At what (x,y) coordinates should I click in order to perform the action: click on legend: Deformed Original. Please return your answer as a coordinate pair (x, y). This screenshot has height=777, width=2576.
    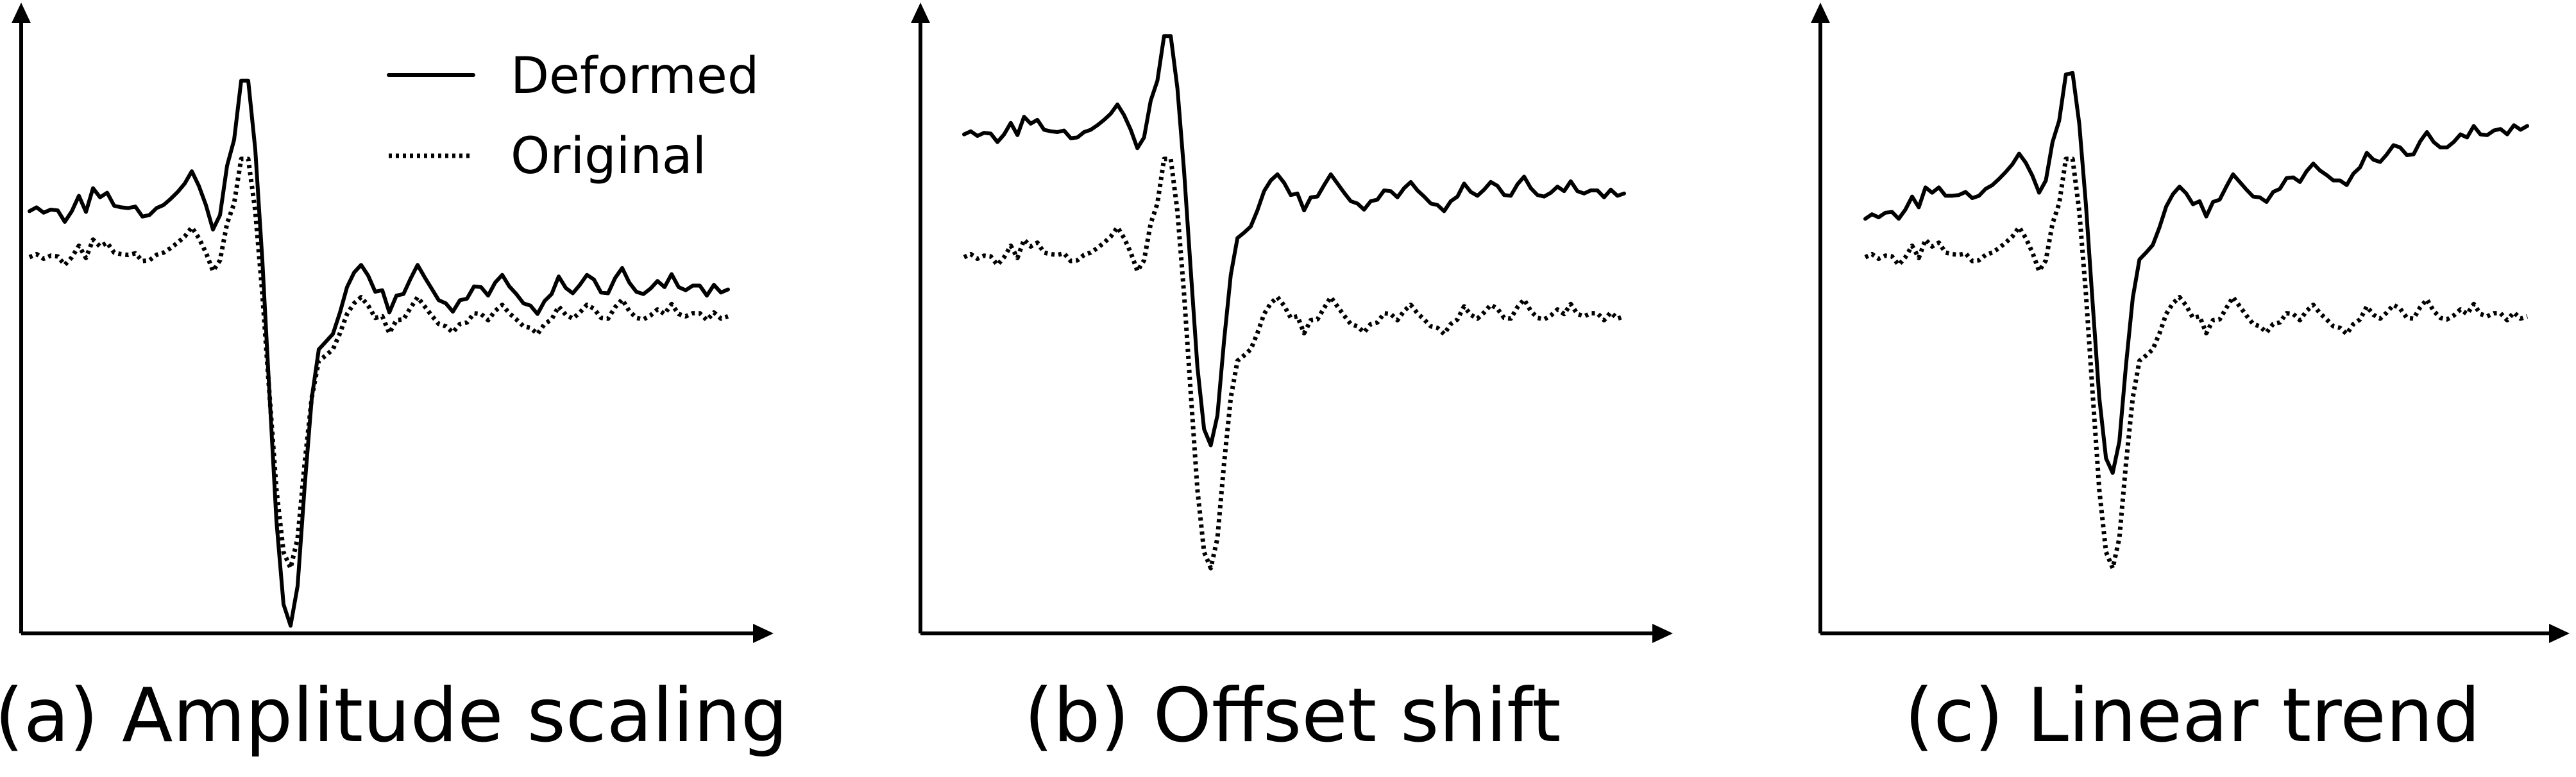
    Looking at the image, I should click on (573, 116).